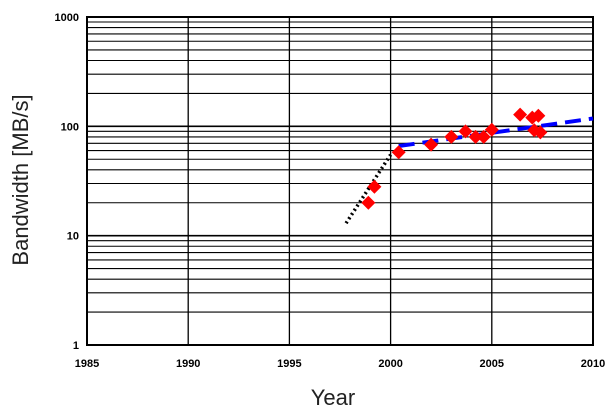  I want to click on y-tick-label: 1000, so click(67, 18).